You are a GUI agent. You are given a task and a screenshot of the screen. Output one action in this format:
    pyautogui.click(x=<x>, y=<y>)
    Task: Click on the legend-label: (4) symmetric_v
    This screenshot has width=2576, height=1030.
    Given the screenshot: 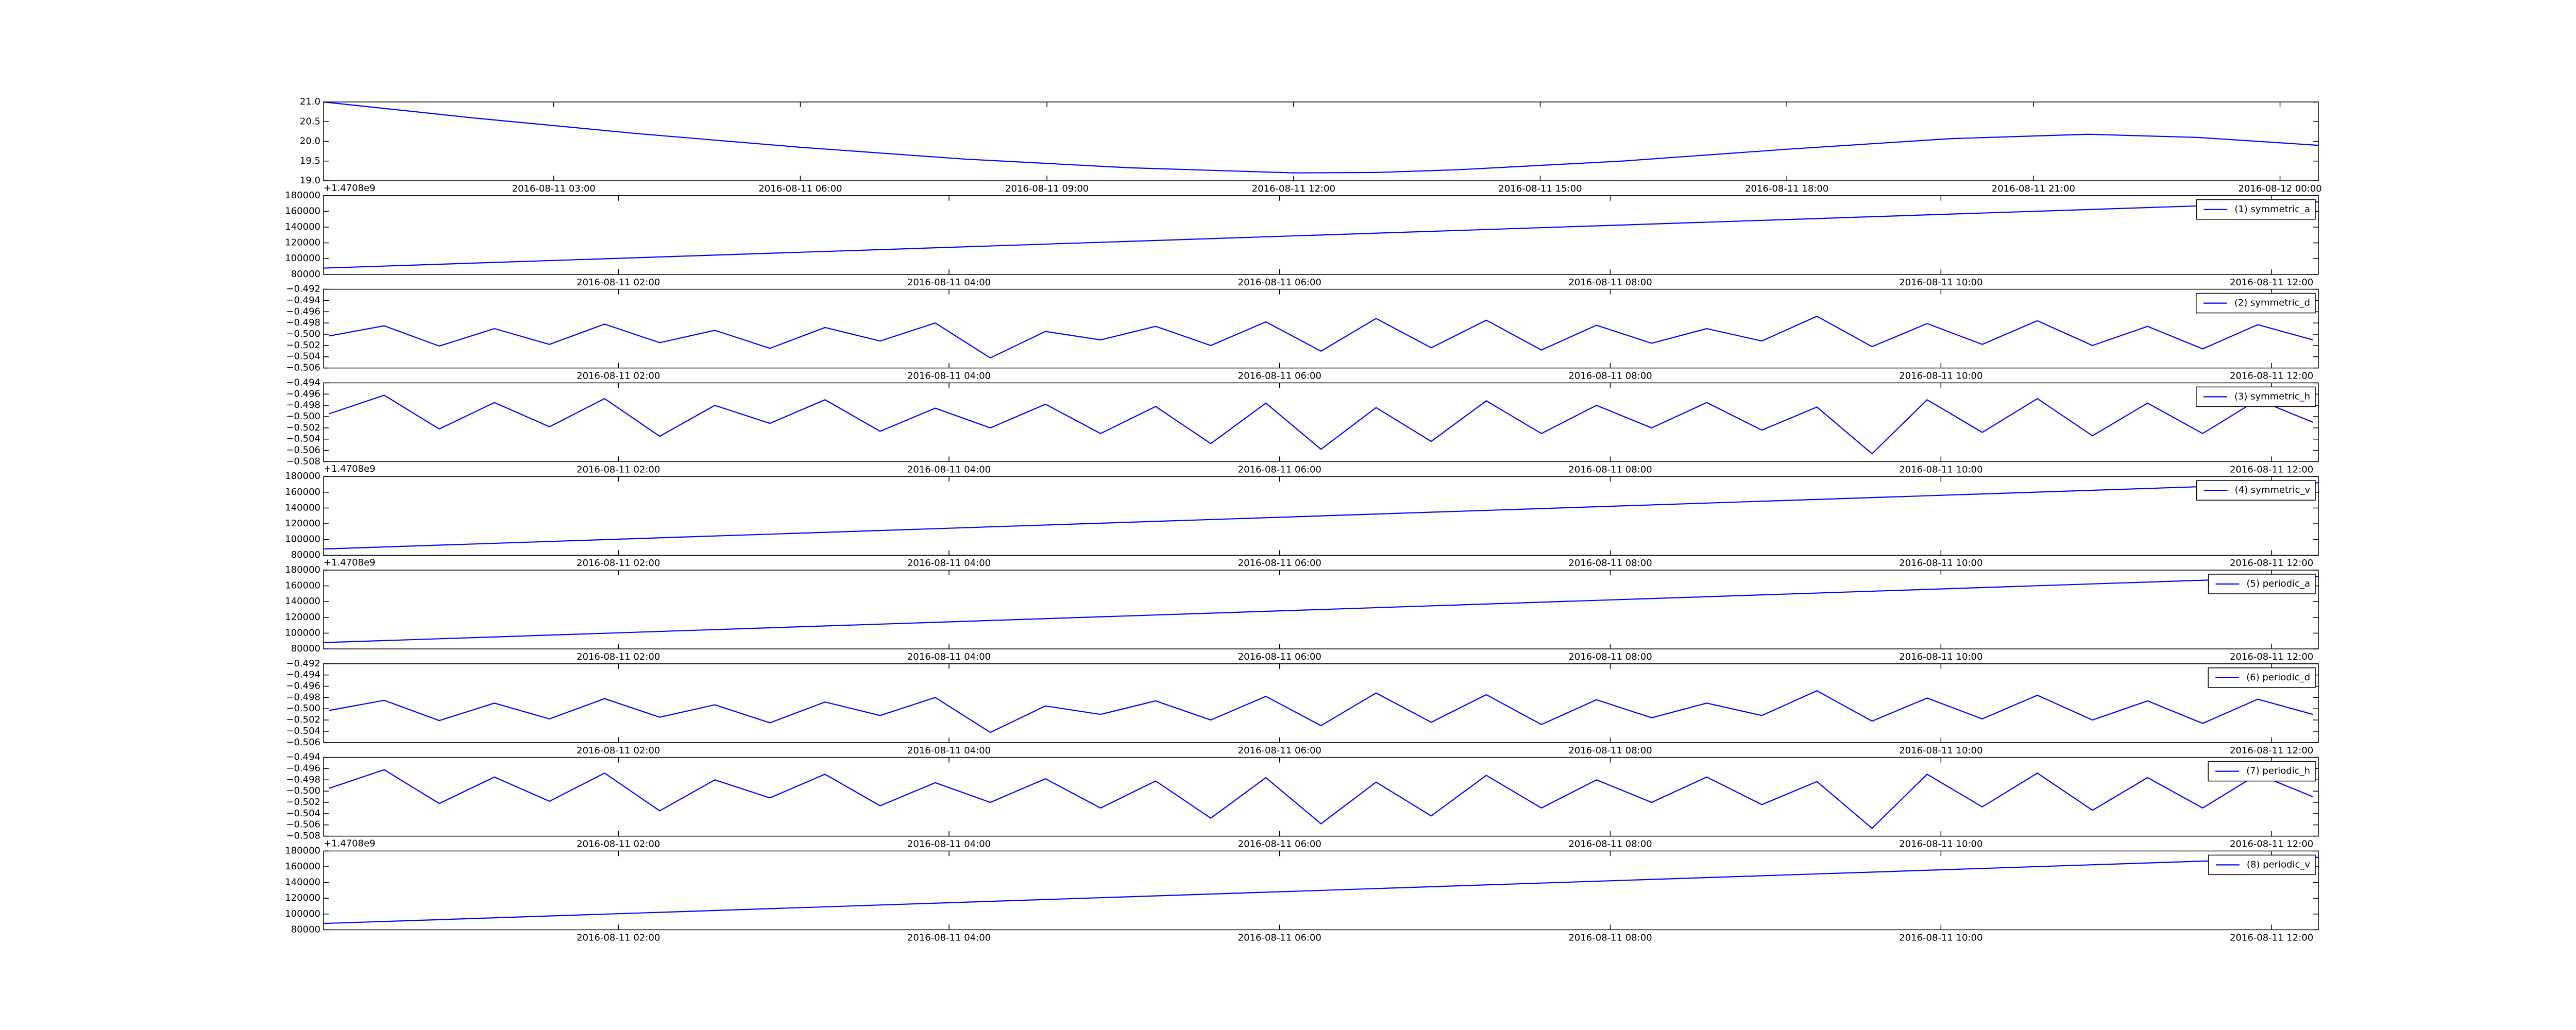 What is the action you would take?
    pyautogui.click(x=2273, y=490)
    